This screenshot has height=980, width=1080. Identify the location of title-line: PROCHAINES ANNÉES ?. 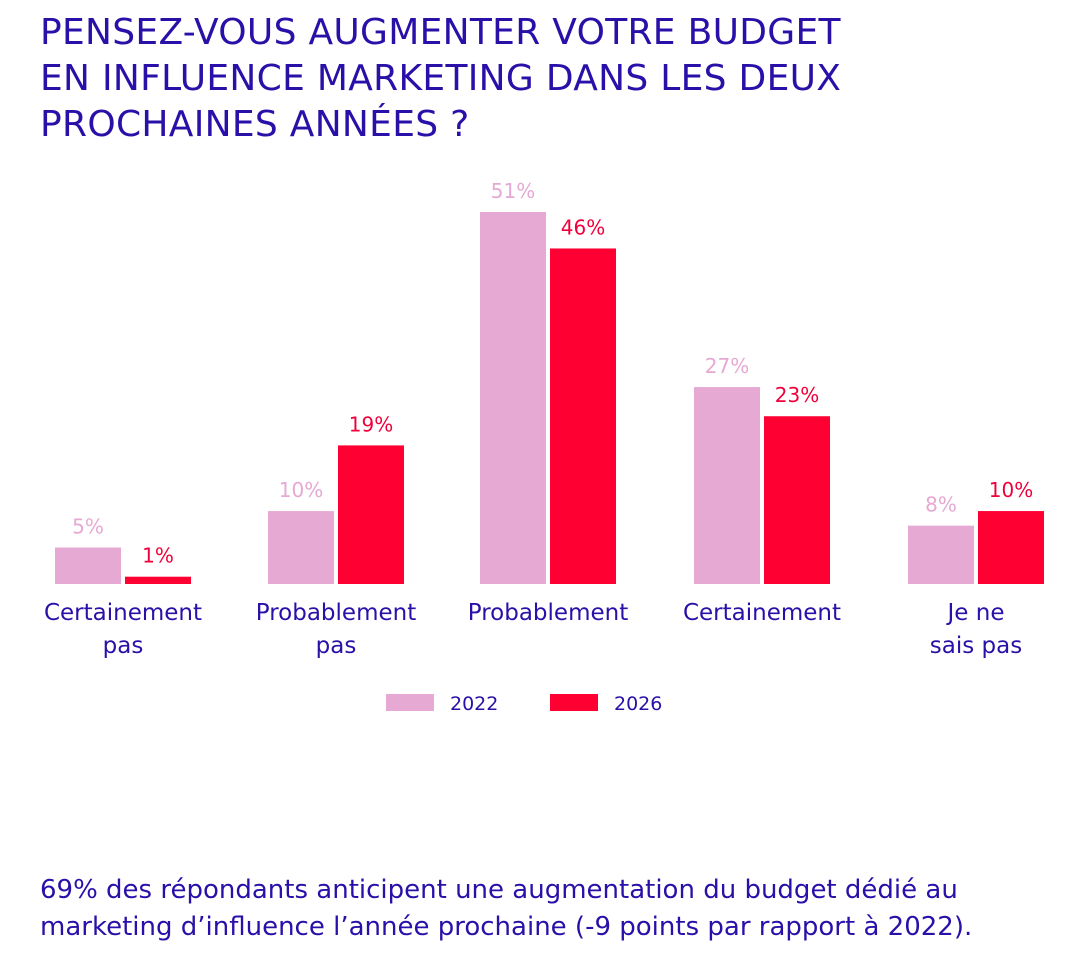
(255, 124).